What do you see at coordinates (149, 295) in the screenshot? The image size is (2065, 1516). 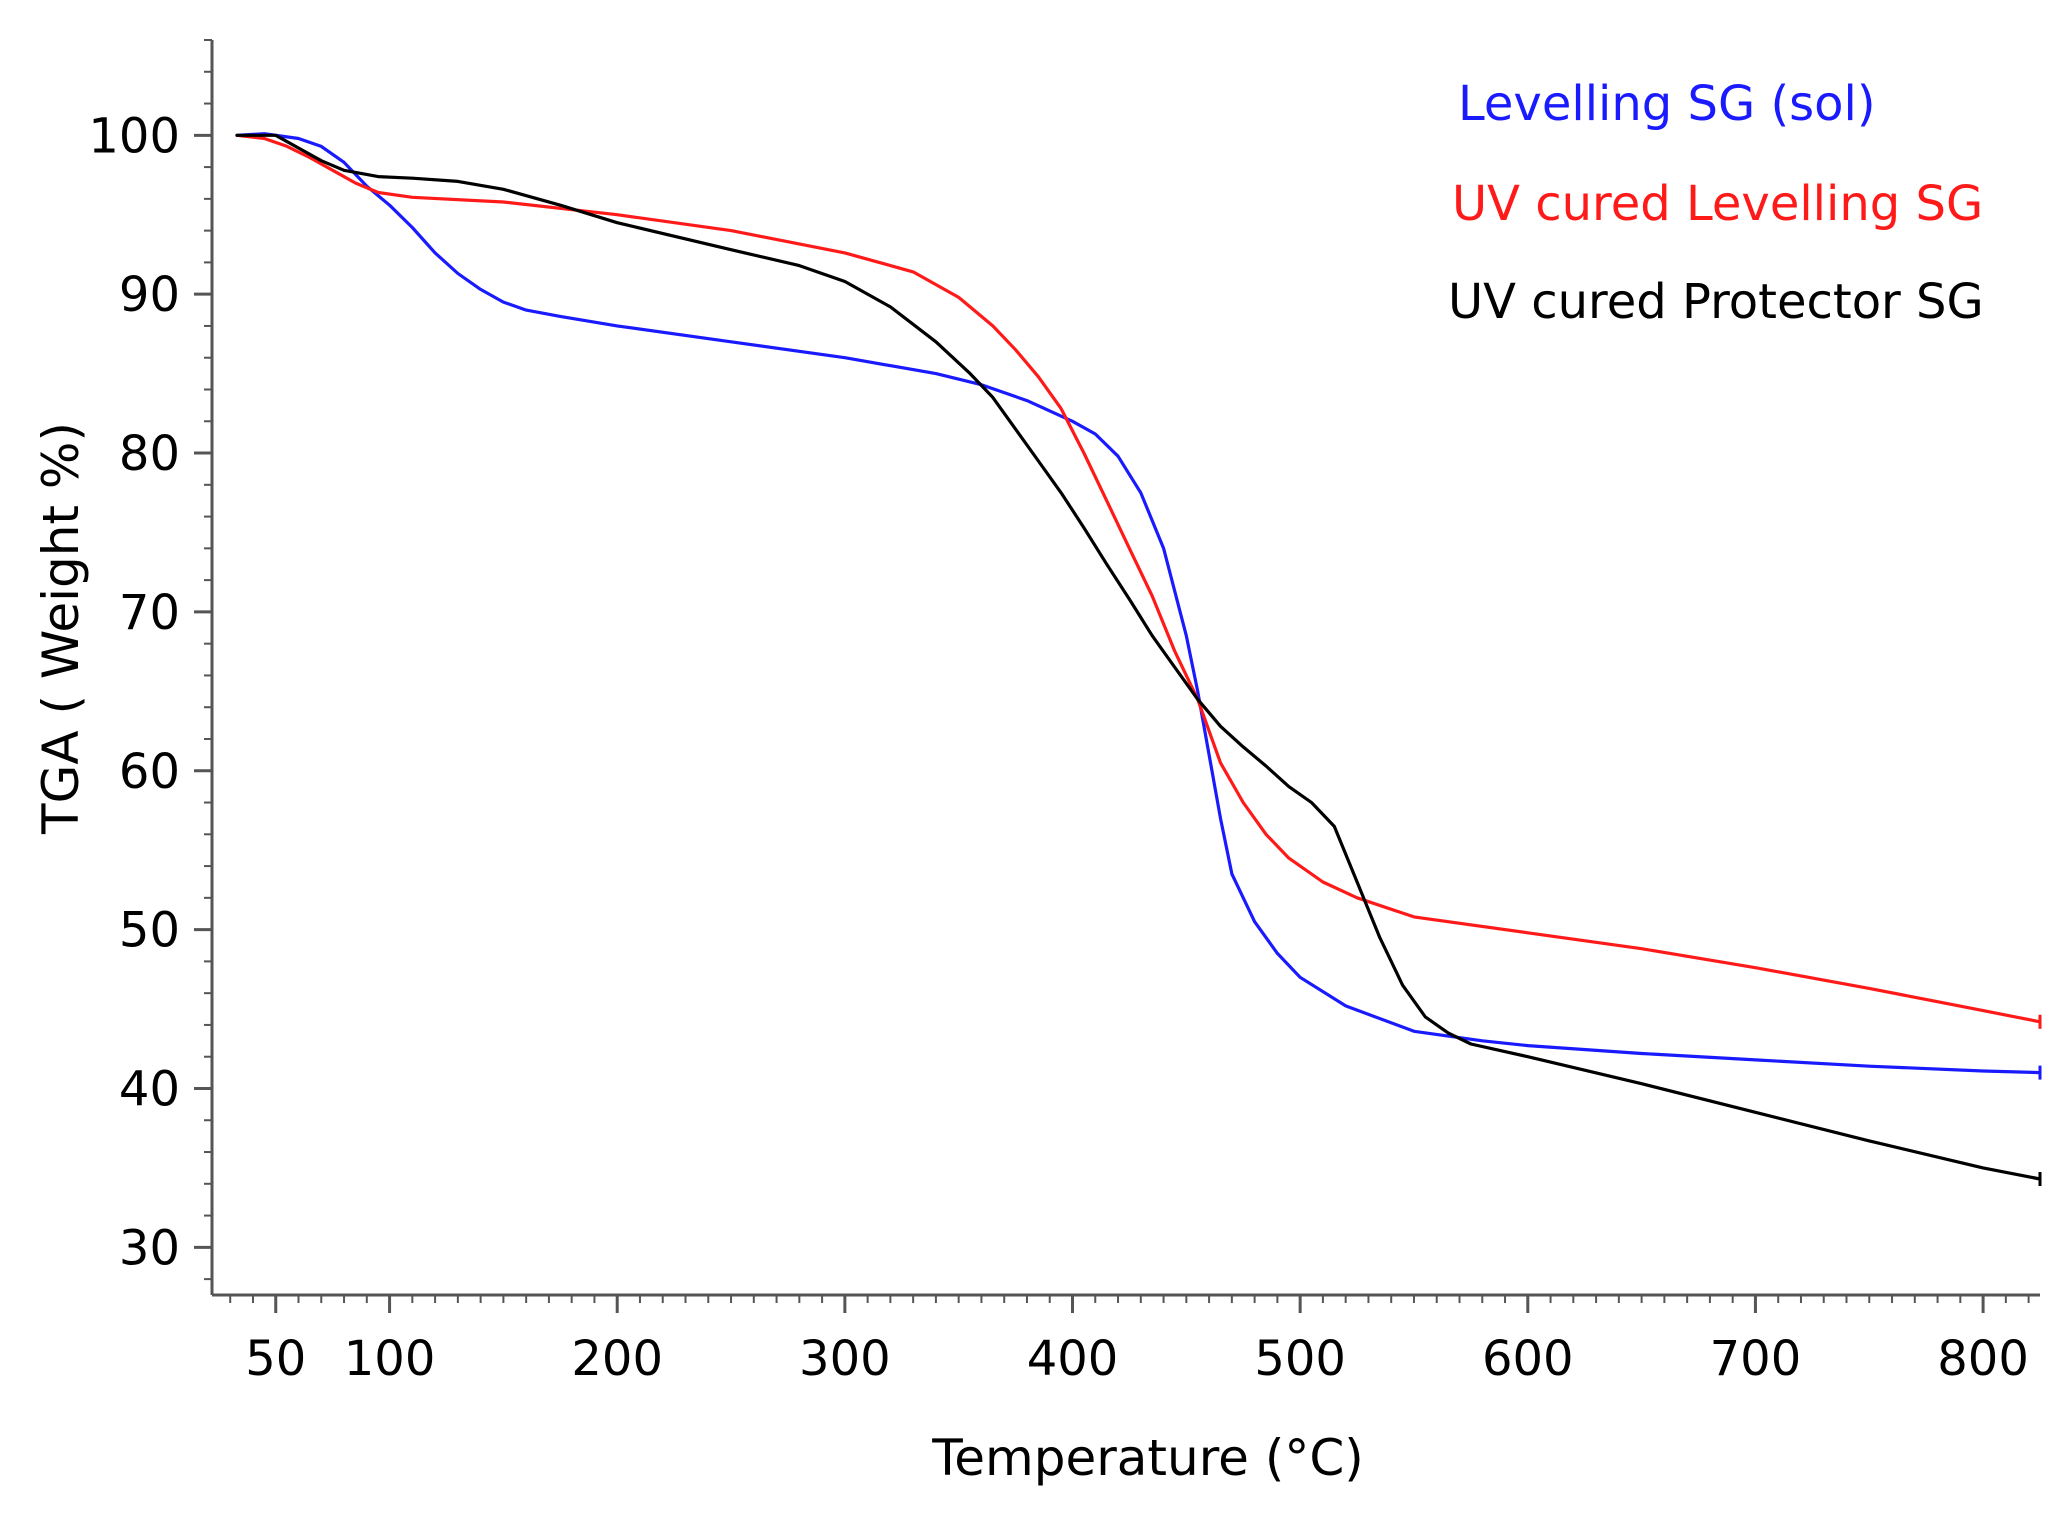 I see `y-tick-label: 90` at bounding box center [149, 295].